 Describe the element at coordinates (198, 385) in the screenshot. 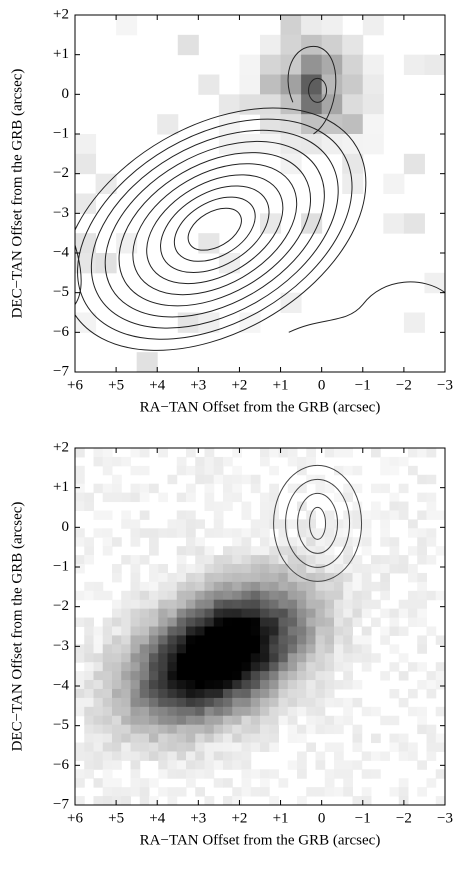

I see `x-tick-label: +3` at that location.